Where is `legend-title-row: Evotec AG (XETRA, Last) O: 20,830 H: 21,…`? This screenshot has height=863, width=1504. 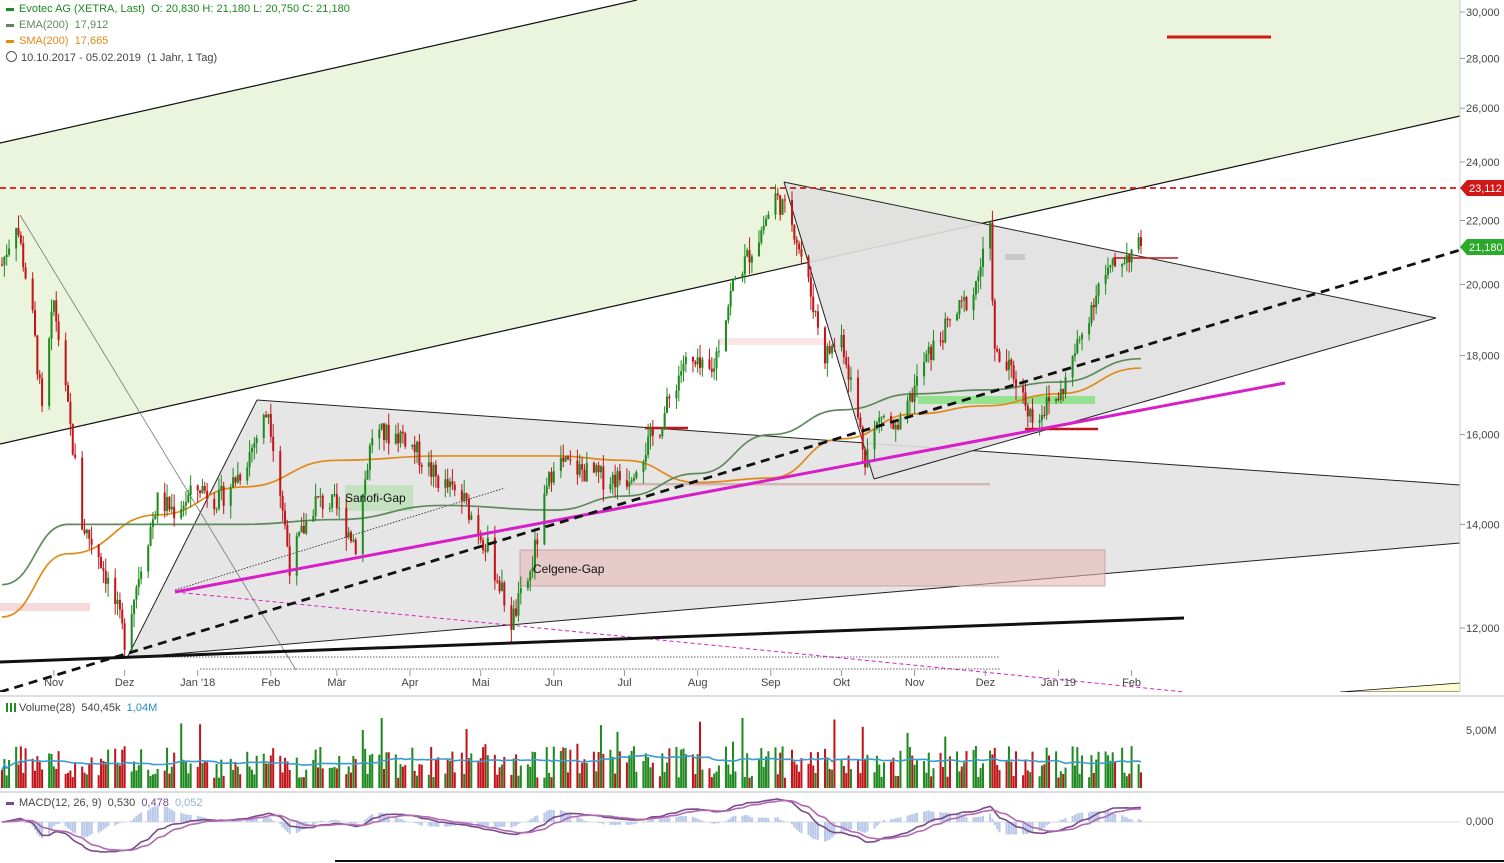 legend-title-row: Evotec AG (XETRA, Last) O: 20,830 H: 21,… is located at coordinates (178, 9).